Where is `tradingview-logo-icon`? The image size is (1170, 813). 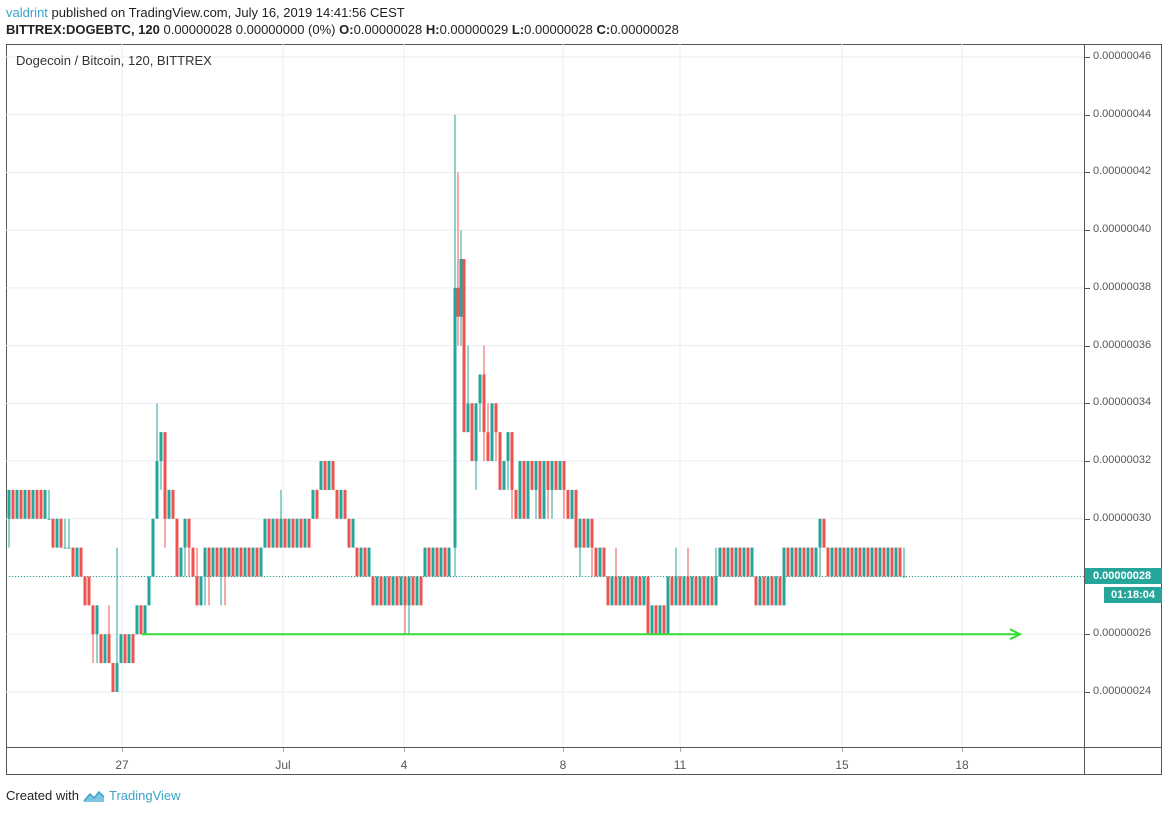
tradingview-logo-icon is located at coordinates (94, 796).